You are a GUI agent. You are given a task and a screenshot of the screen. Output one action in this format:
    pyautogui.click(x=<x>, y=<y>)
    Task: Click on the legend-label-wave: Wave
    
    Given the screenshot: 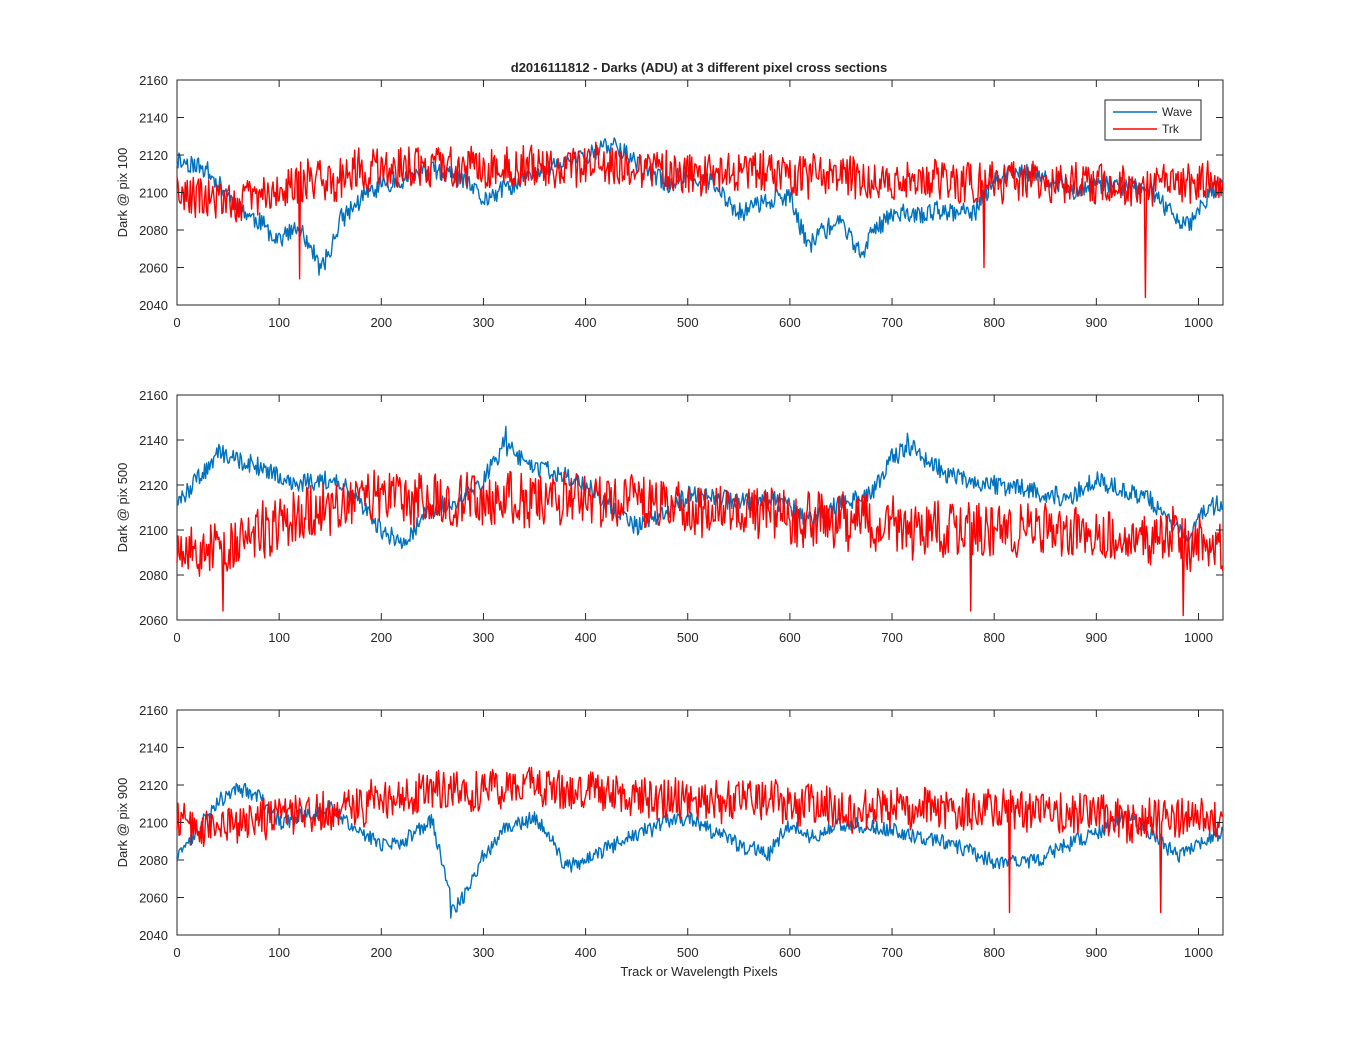 What is the action you would take?
    pyautogui.click(x=1177, y=112)
    